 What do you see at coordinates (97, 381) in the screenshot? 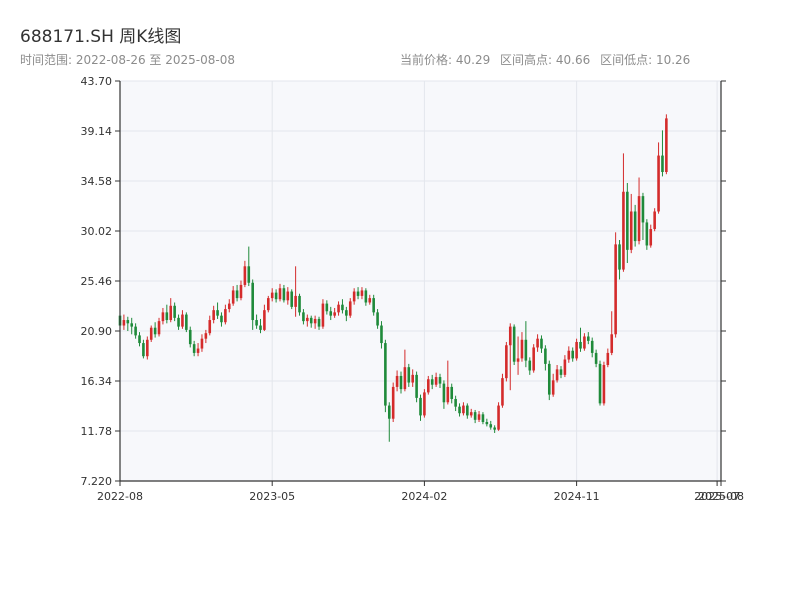
I see `y-tick-label: 16.34` at bounding box center [97, 381].